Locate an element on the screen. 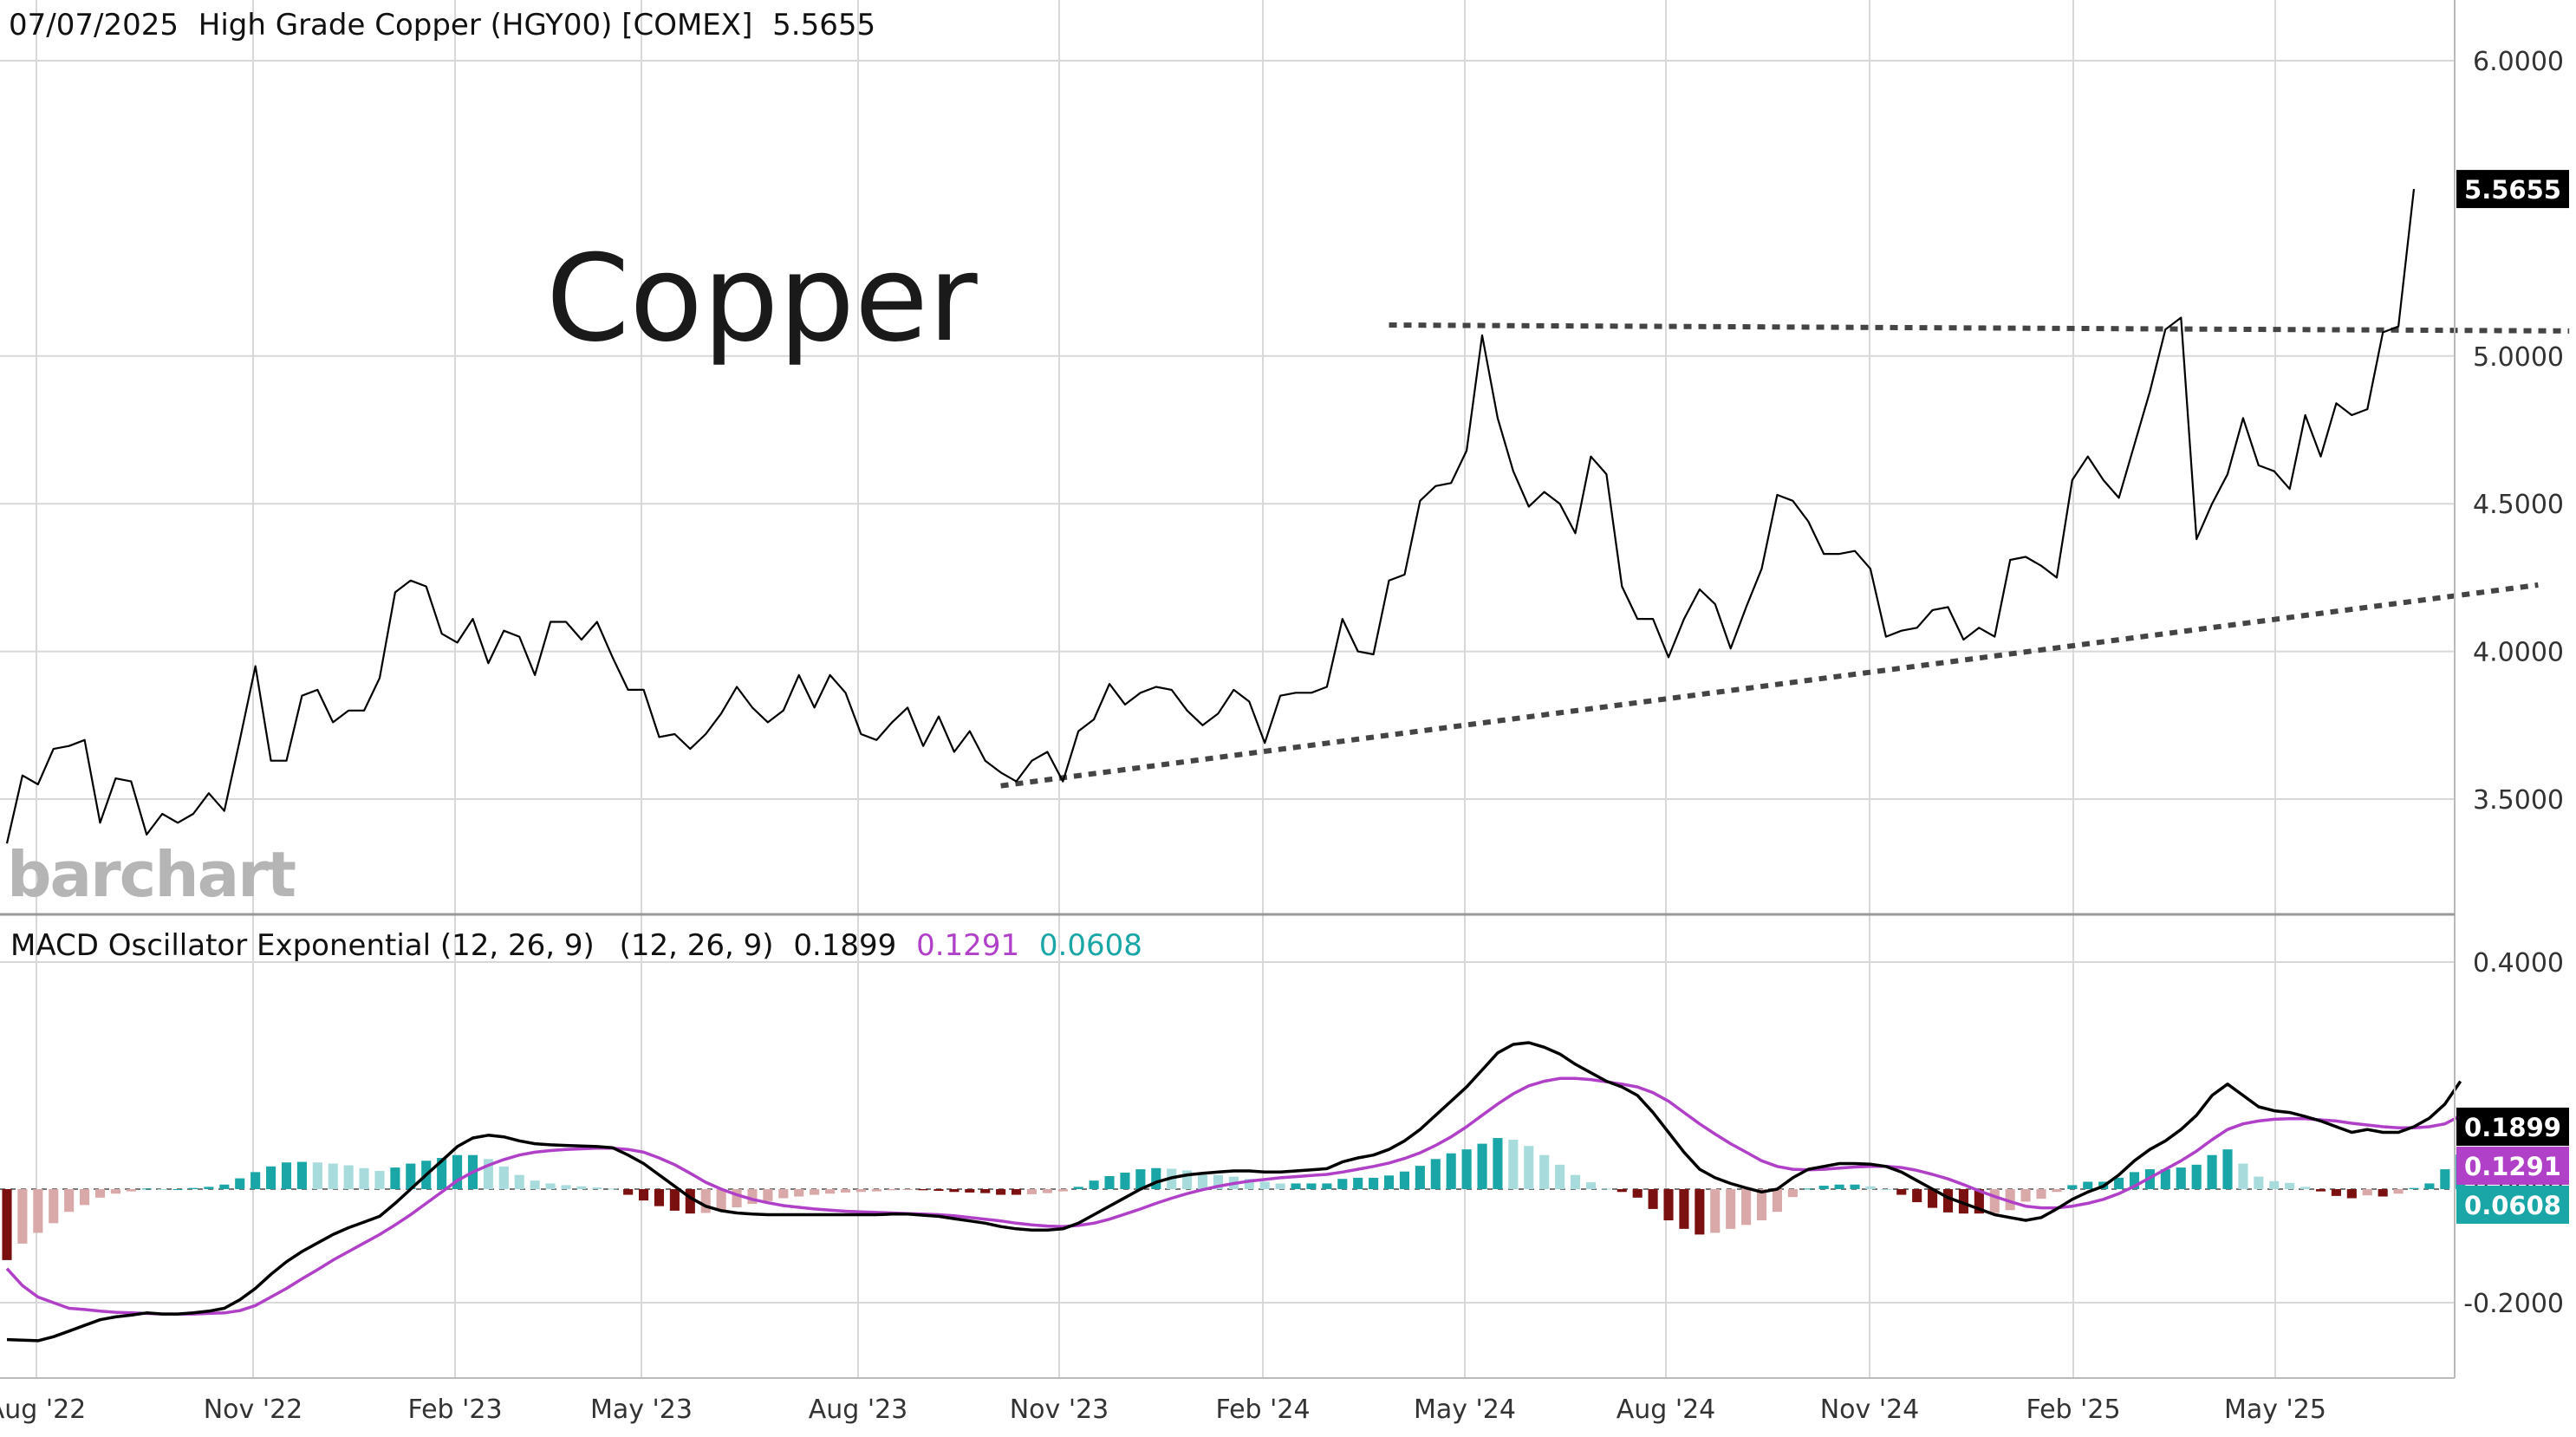  price-y-tick-label: 6.0000 is located at coordinates (2518, 62).